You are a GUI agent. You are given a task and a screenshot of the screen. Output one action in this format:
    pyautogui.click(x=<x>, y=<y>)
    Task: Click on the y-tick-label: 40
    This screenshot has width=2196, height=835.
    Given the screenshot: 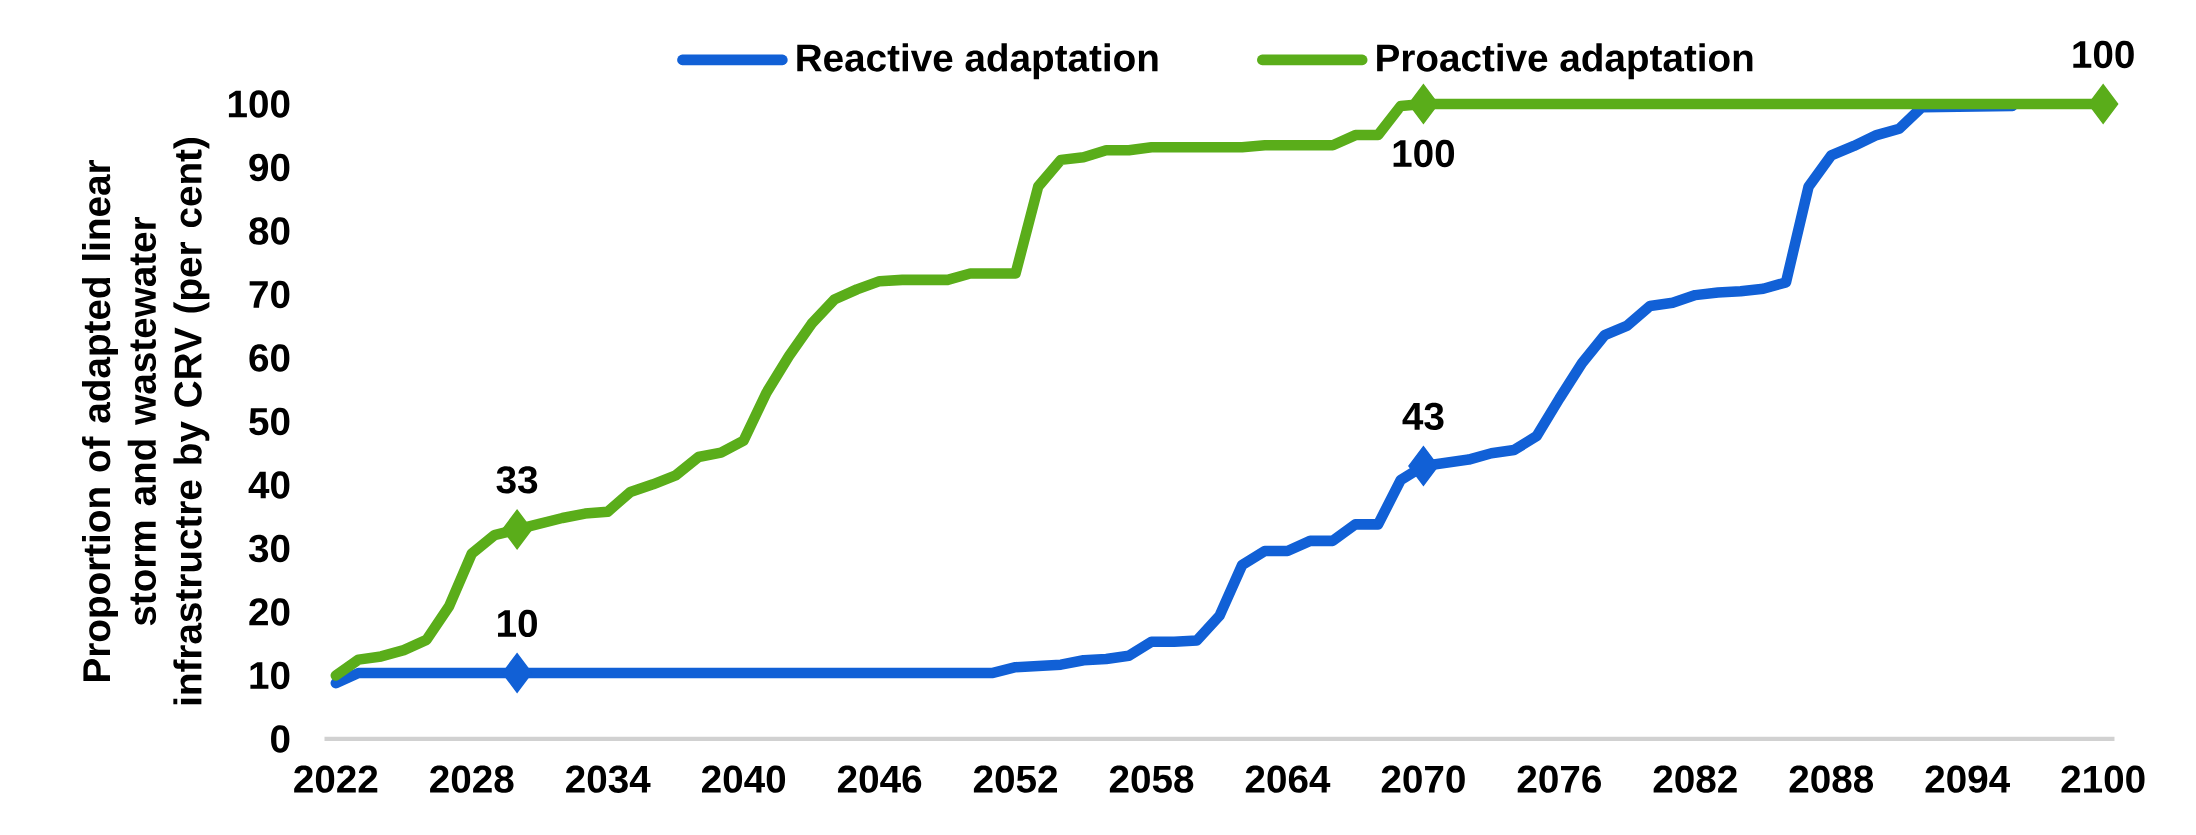 What is the action you would take?
    pyautogui.click(x=269, y=485)
    